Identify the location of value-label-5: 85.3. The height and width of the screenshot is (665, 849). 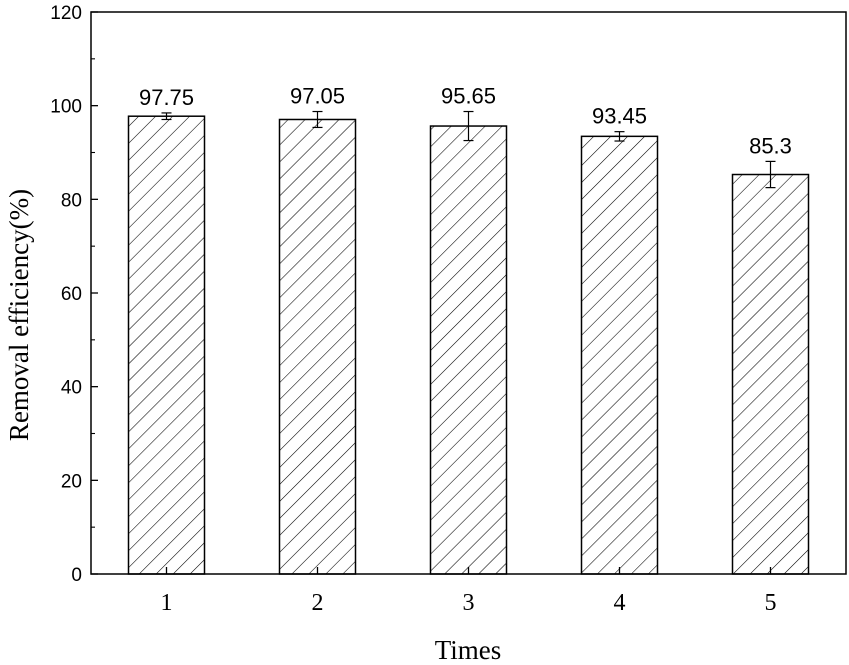
(770, 145).